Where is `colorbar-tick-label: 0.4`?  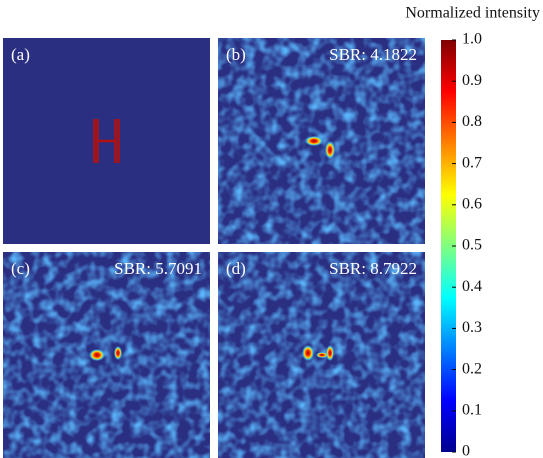 colorbar-tick-label: 0.4 is located at coordinates (472, 286).